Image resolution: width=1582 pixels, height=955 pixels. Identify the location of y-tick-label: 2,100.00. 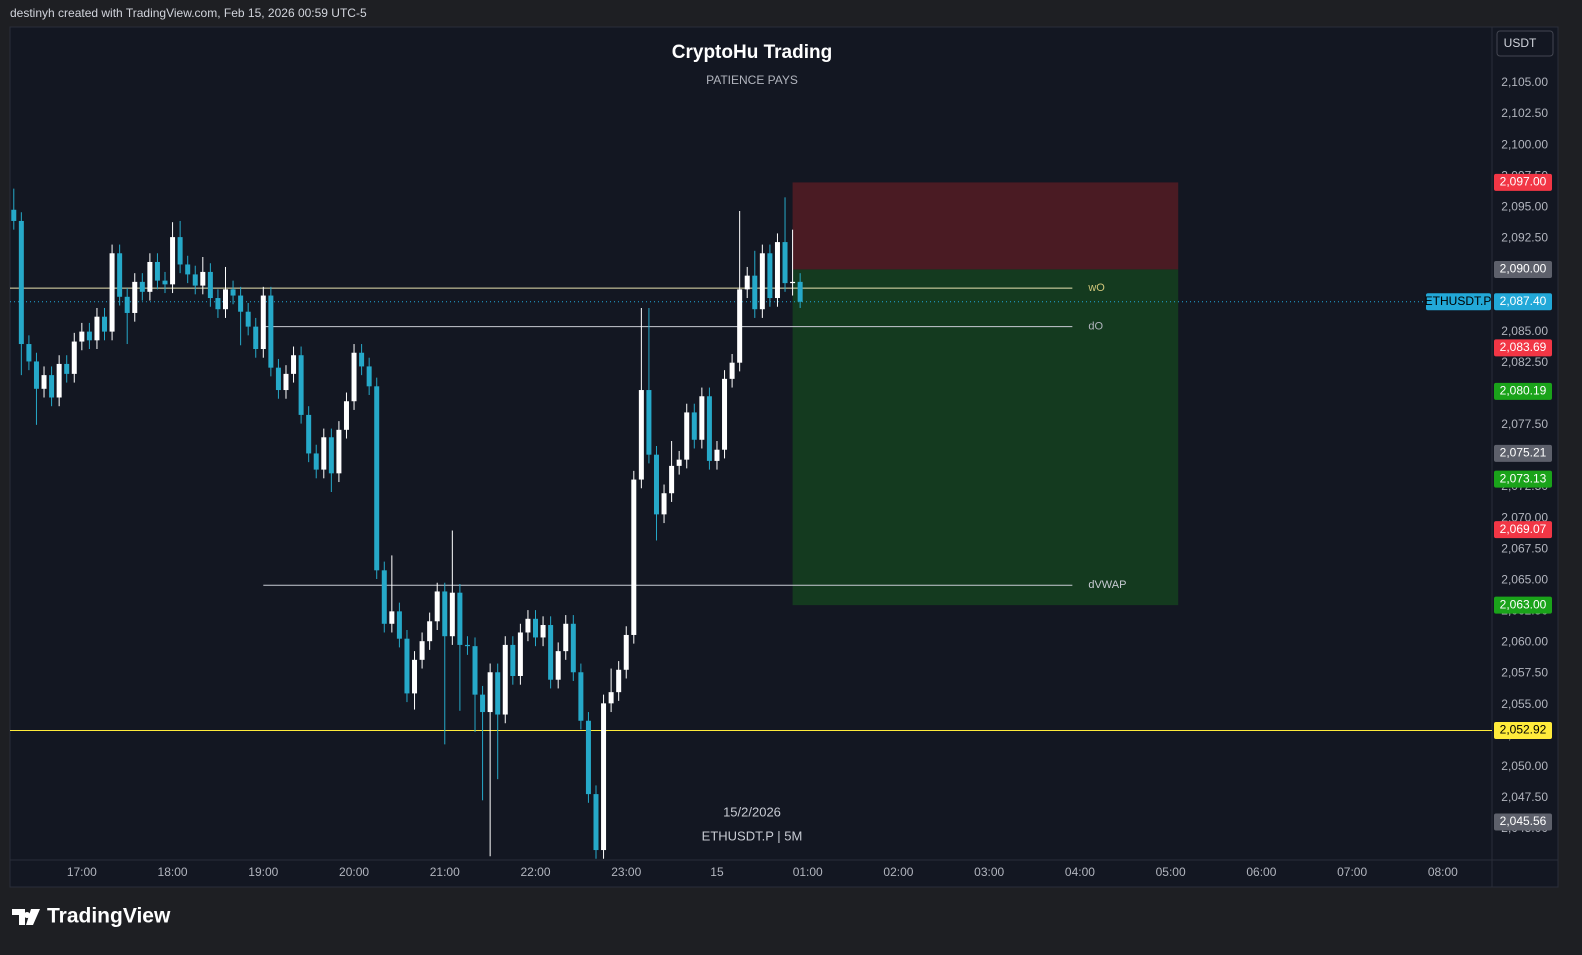
(1524, 144).